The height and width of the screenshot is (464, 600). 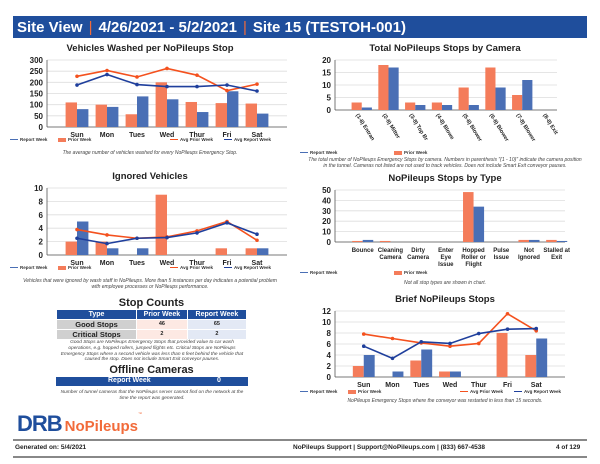 I want to click on chart-plot: 0 2 4 6 8 10 Sun Mon Tues Wed Thur Fri Sat, so click(x=160, y=225).